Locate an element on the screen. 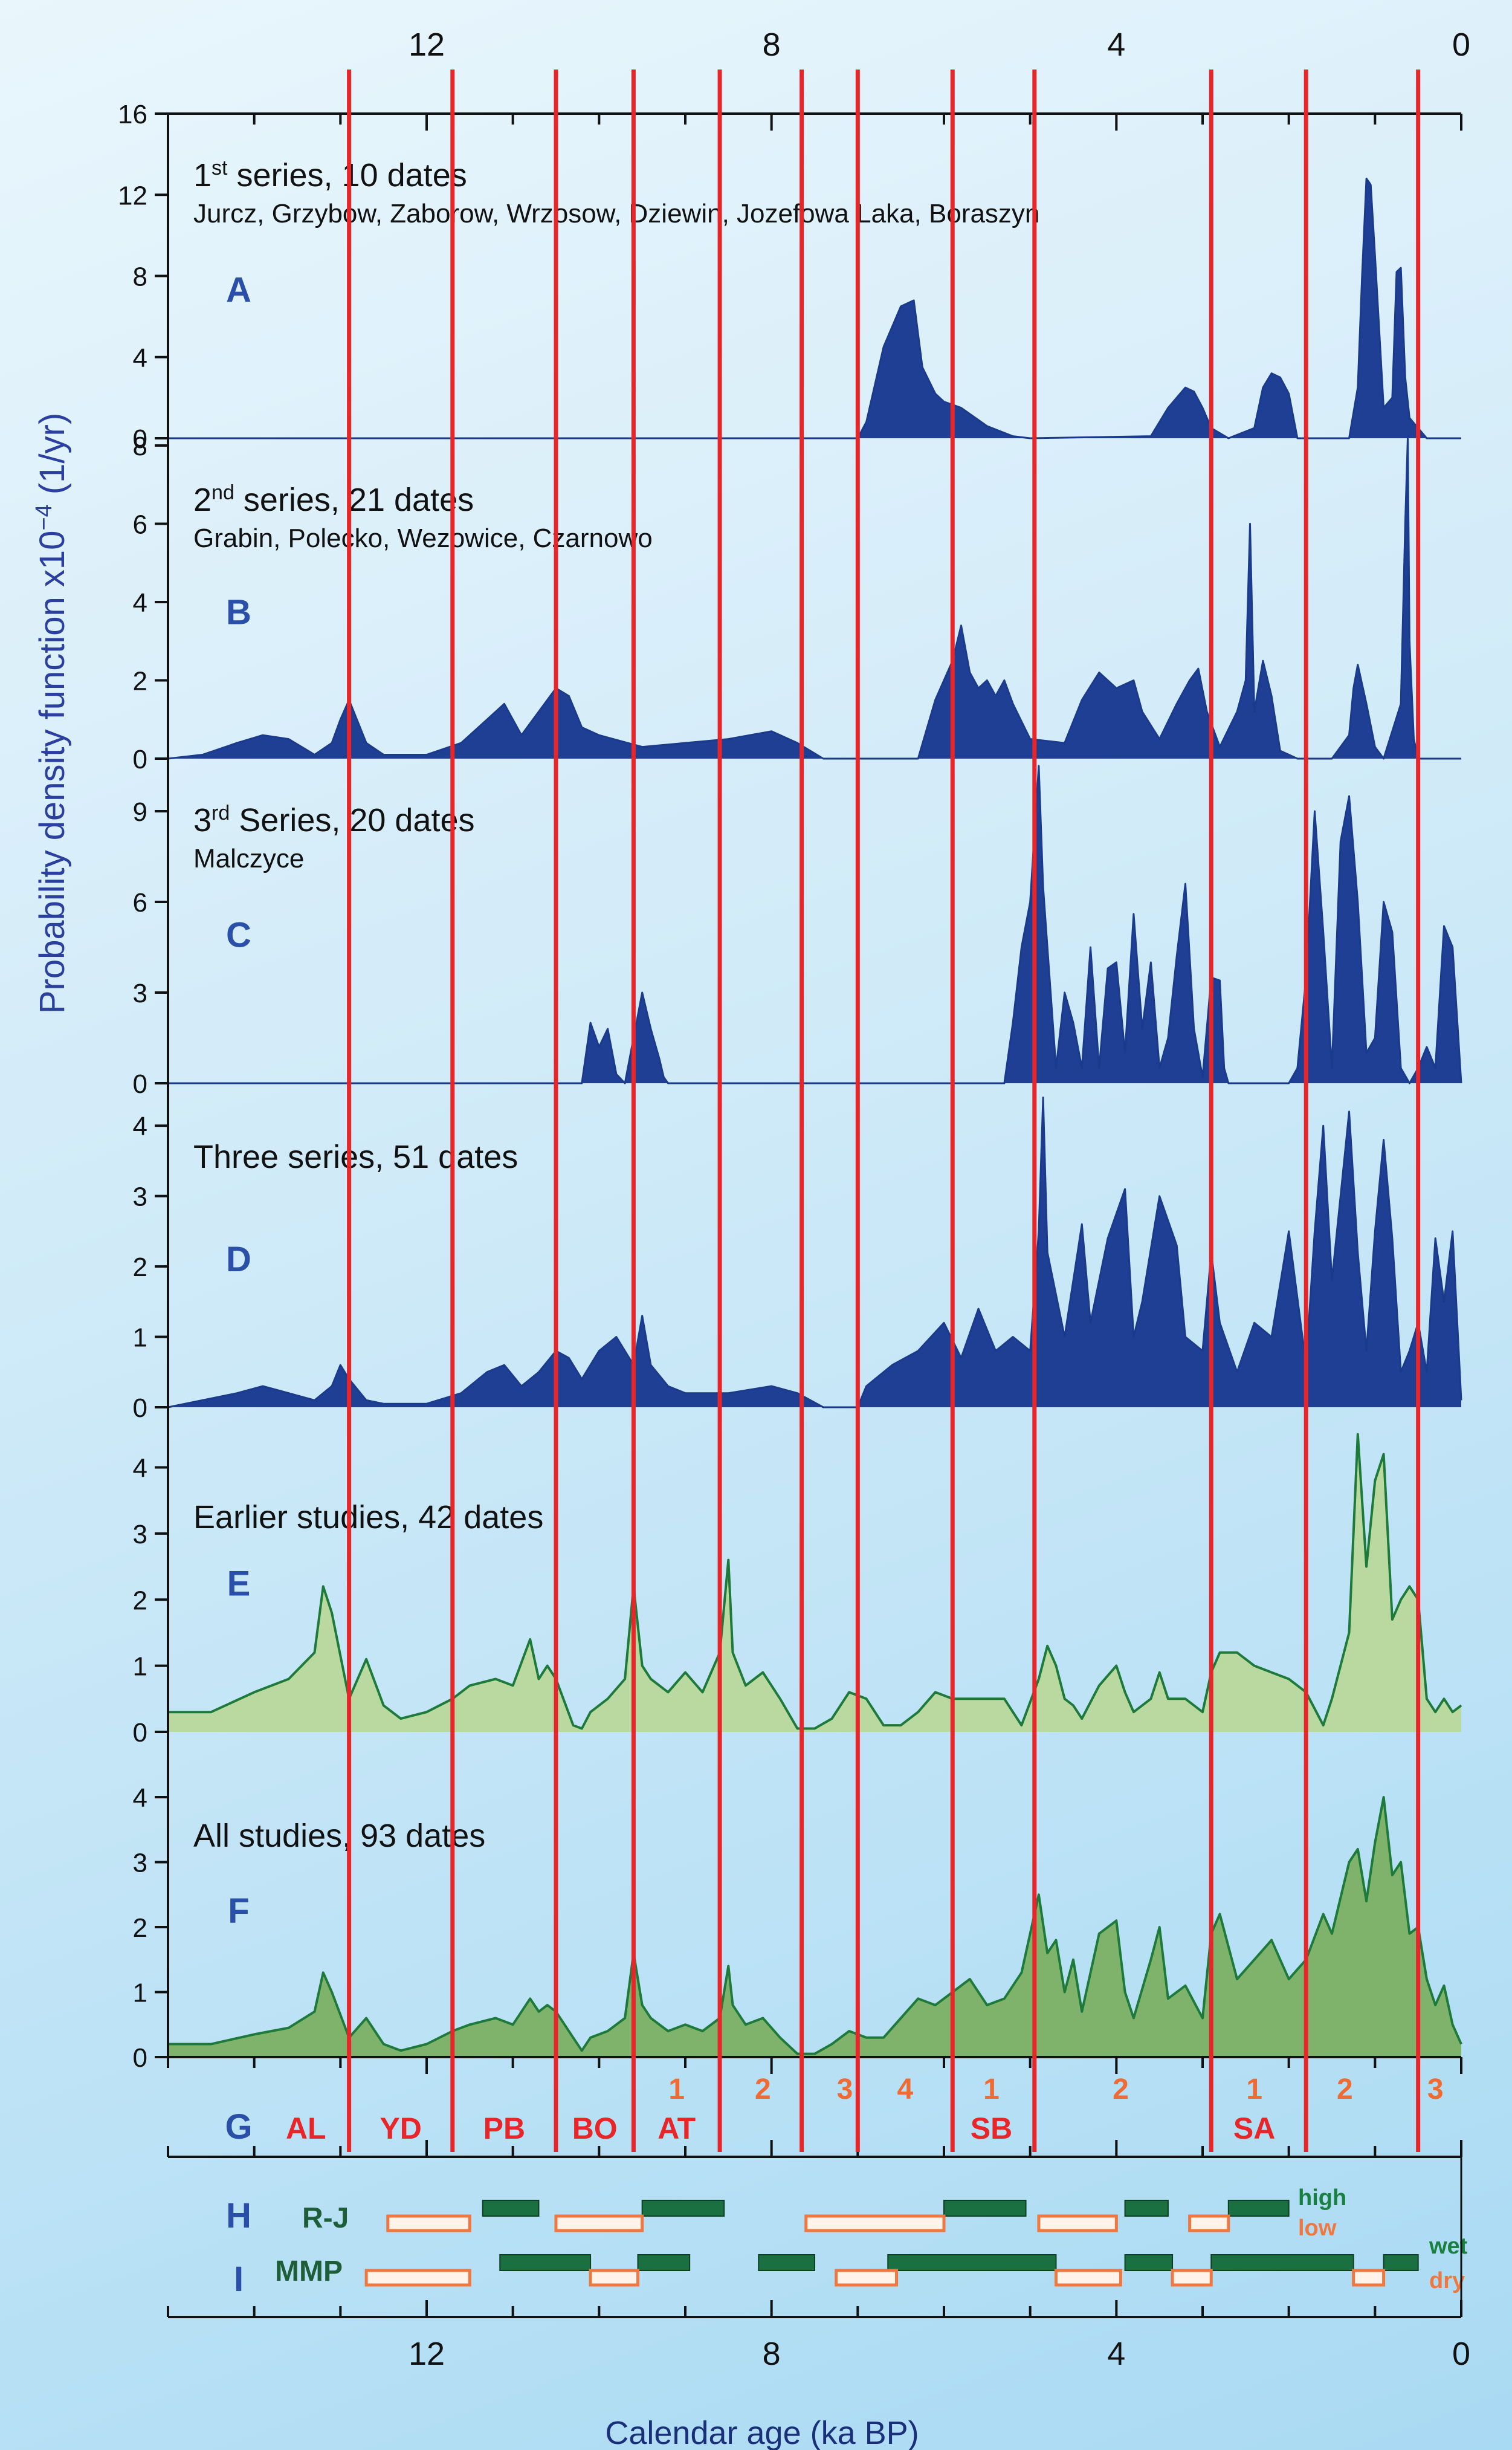 This screenshot has height=2450, width=1512. series-label-F: All studies, 93 dates is located at coordinates (339, 1836).